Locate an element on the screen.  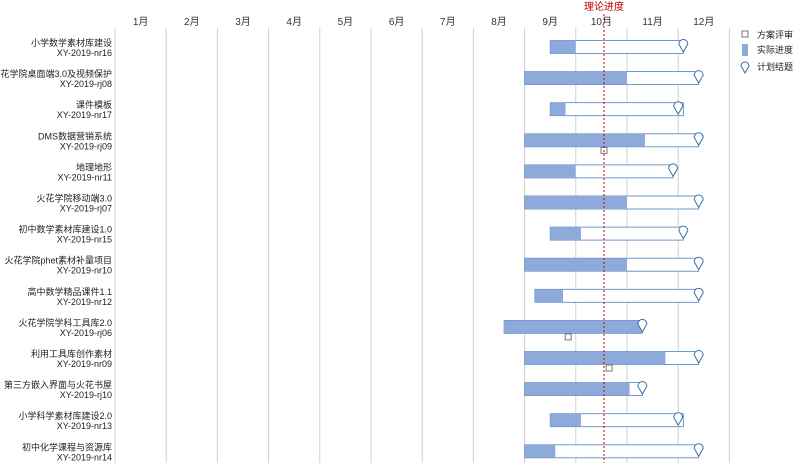
legend-review-label: 方案评审 is located at coordinates (775, 34).